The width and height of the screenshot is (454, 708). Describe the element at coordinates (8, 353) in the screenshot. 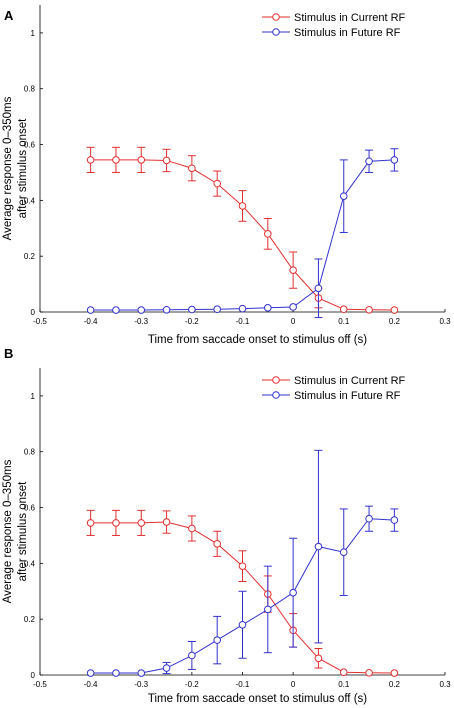

I see `panel-label: B` at that location.